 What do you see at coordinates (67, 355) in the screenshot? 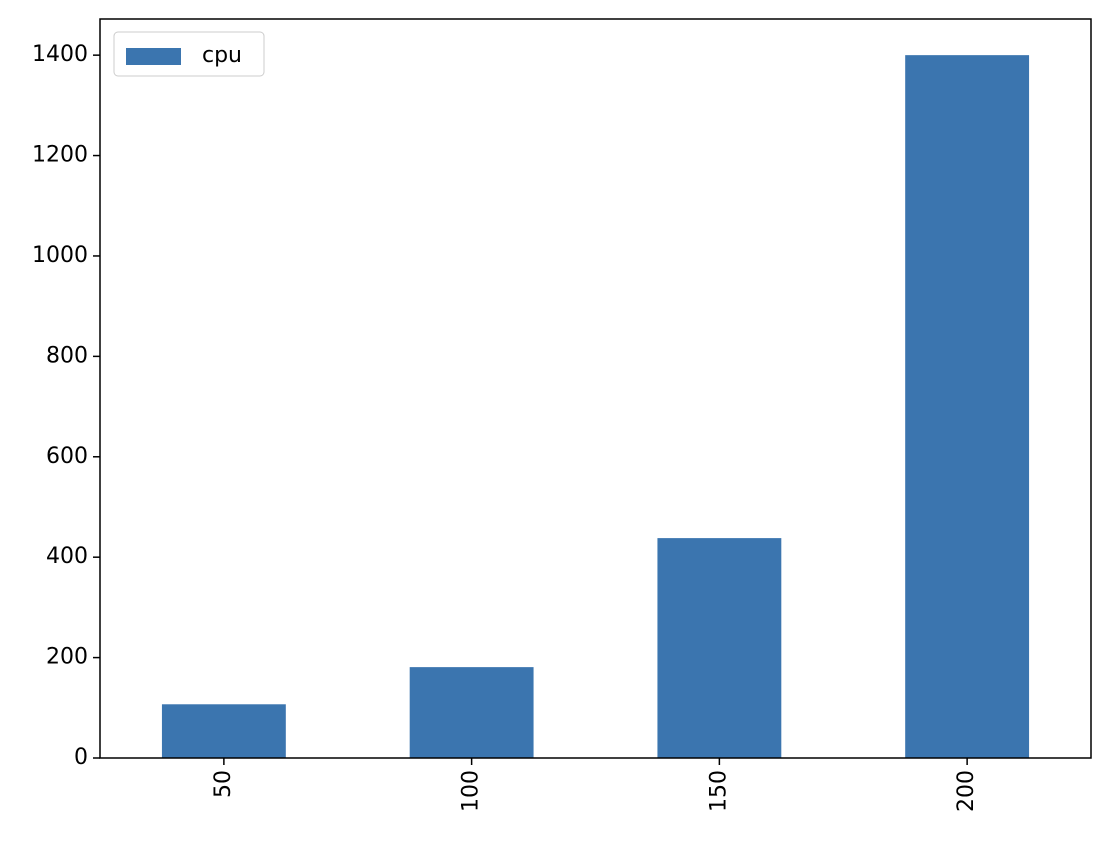
I see `y-tick-label: 800` at bounding box center [67, 355].